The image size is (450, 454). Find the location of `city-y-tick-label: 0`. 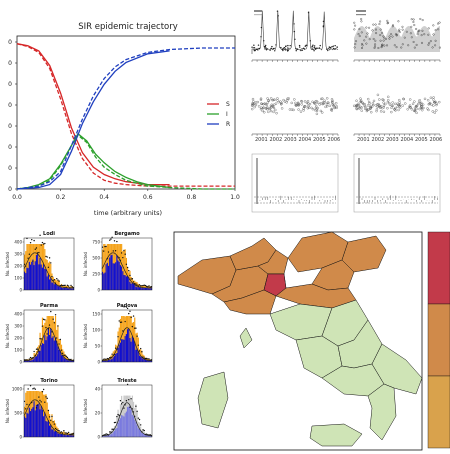

city-y-tick-label: 0 is located at coordinates (98, 362).